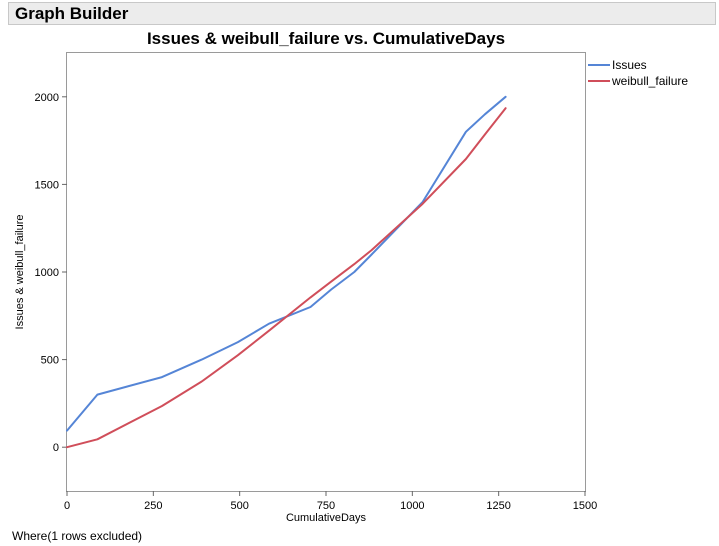  What do you see at coordinates (239, 506) in the screenshot?
I see `x-tick-label: 500` at bounding box center [239, 506].